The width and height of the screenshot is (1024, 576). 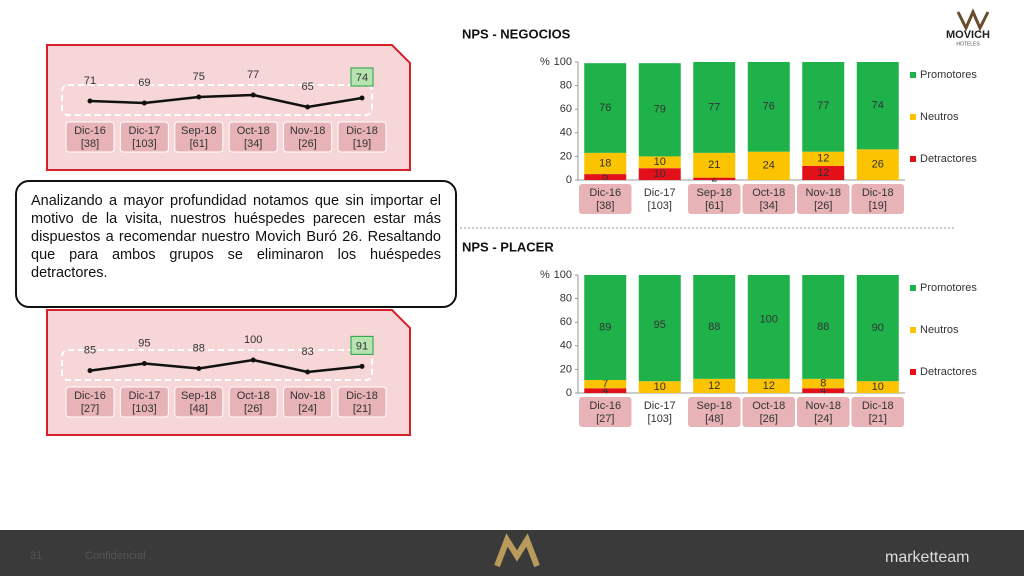 I want to click on legend-label: Promotores, so click(x=948, y=75).